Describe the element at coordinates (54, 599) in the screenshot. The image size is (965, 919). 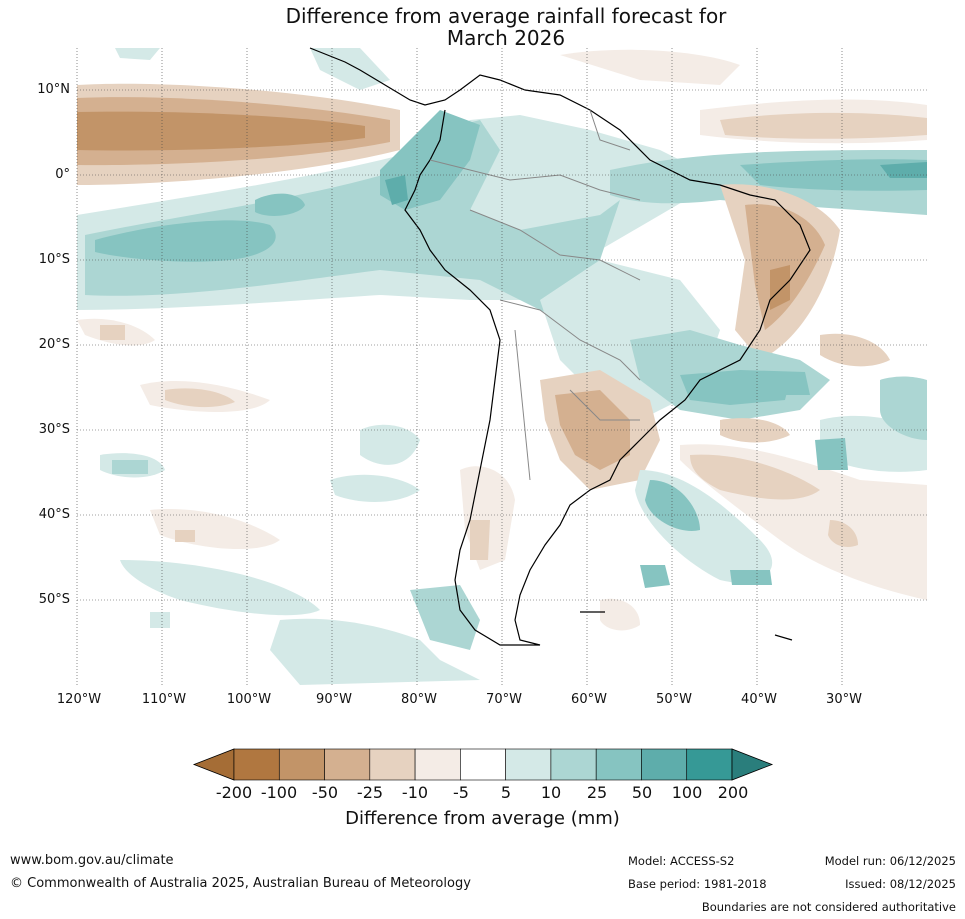
I see `lat-label: 50°S` at that location.